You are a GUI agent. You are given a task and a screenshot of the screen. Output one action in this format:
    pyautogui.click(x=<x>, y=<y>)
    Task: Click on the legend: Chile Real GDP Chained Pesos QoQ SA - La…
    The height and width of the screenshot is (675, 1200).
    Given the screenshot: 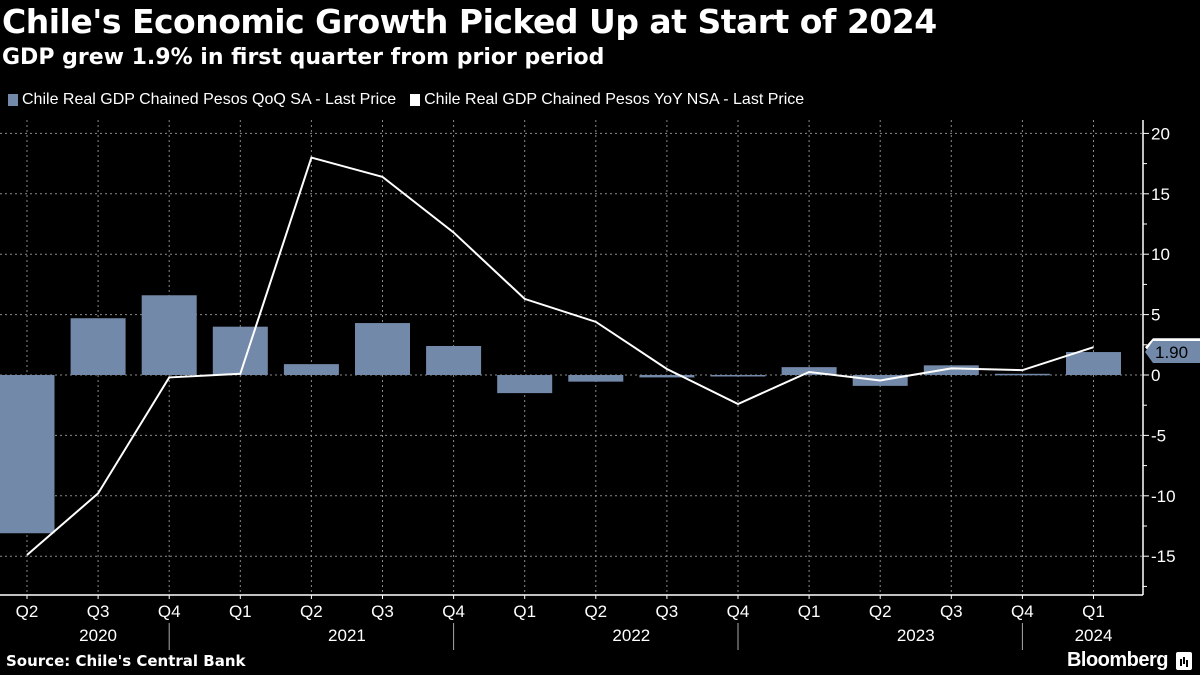 What is the action you would take?
    pyautogui.click(x=406, y=100)
    